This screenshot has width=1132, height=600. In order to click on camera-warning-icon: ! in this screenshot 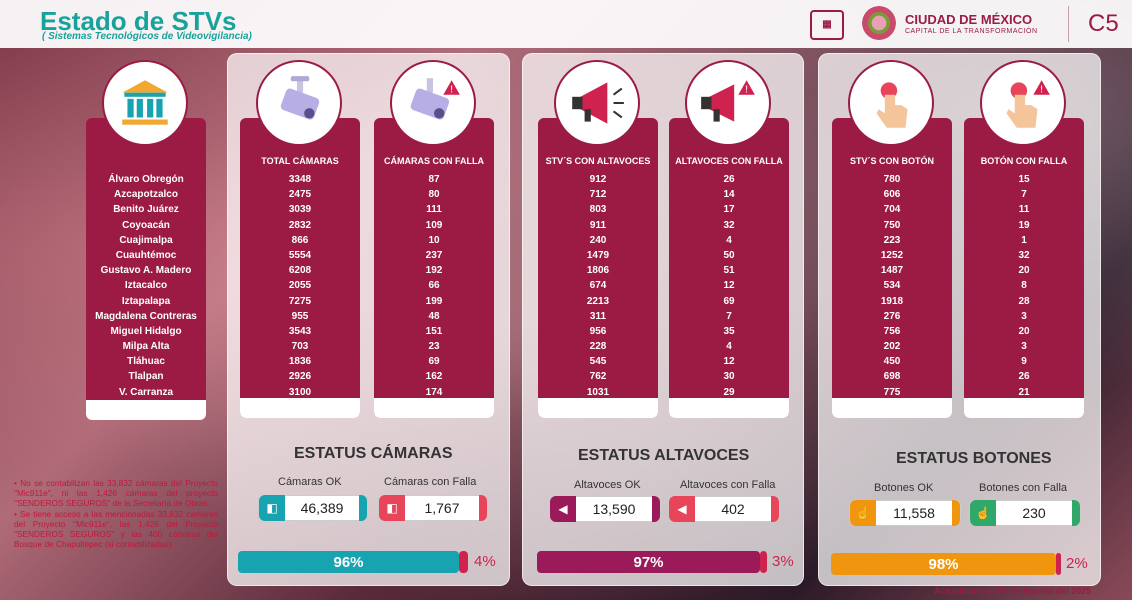, I will do `click(435, 99)`.